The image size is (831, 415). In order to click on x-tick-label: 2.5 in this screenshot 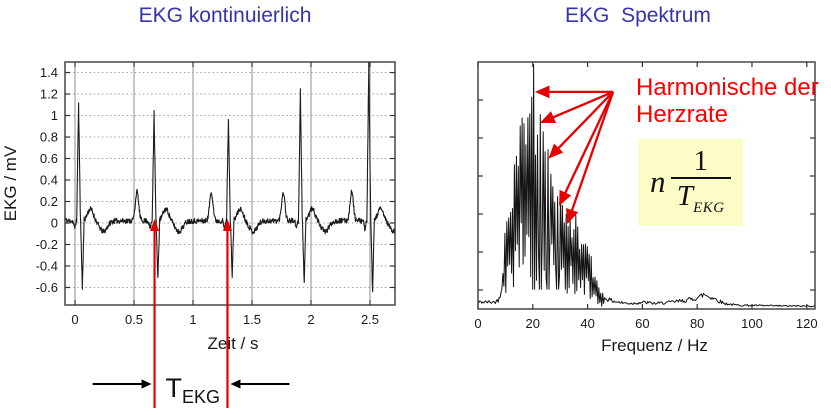, I will do `click(370, 319)`.